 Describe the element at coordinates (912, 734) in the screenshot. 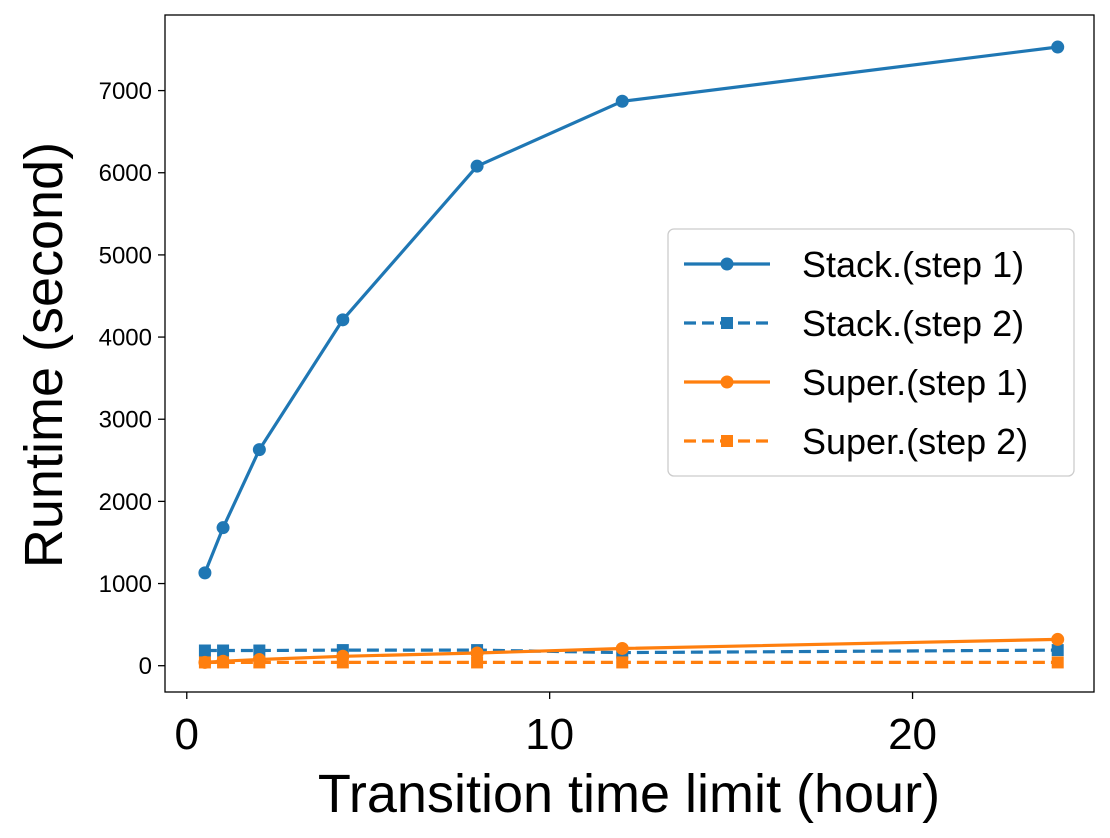

I see `x-tick-label: 20` at that location.